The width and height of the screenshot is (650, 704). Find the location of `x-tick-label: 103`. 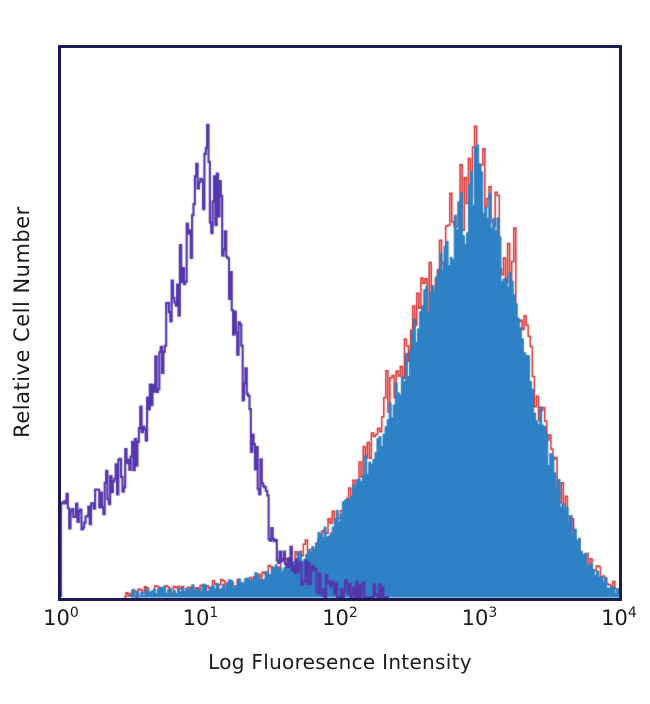

x-tick-label: 103 is located at coordinates (479, 617).